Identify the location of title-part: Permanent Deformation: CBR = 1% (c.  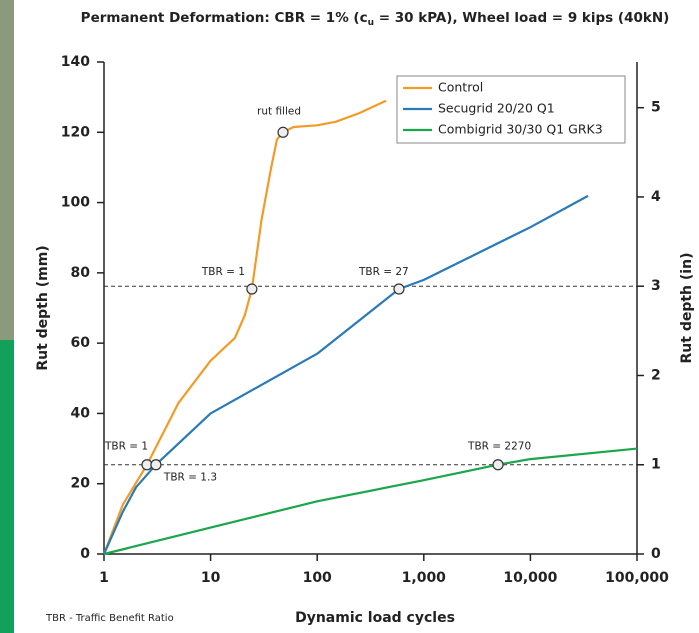
(224, 18).